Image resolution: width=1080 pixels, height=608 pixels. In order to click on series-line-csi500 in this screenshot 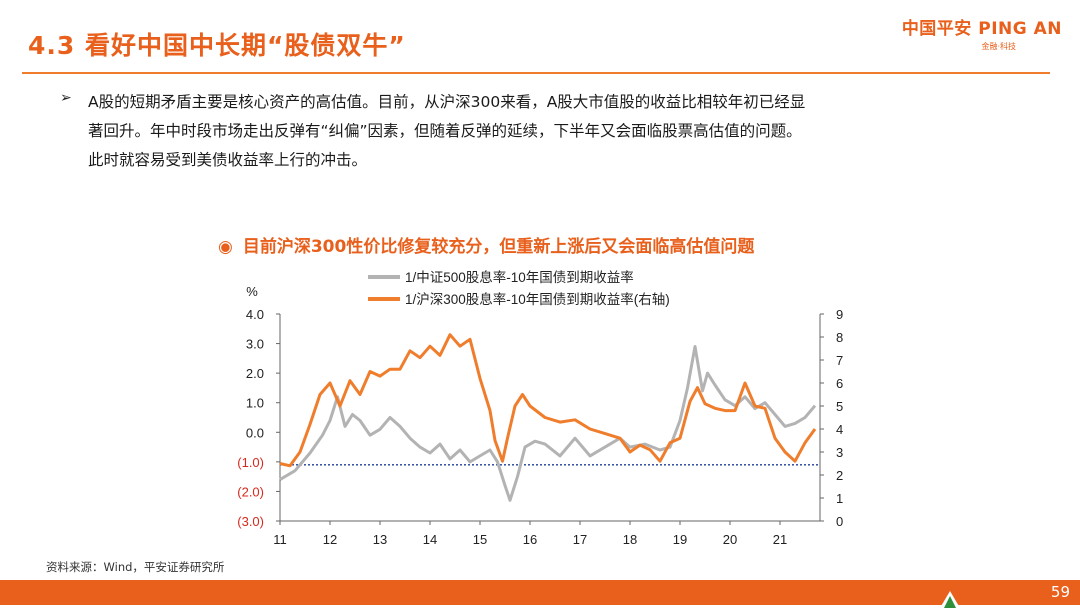, I will do `click(548, 423)`.